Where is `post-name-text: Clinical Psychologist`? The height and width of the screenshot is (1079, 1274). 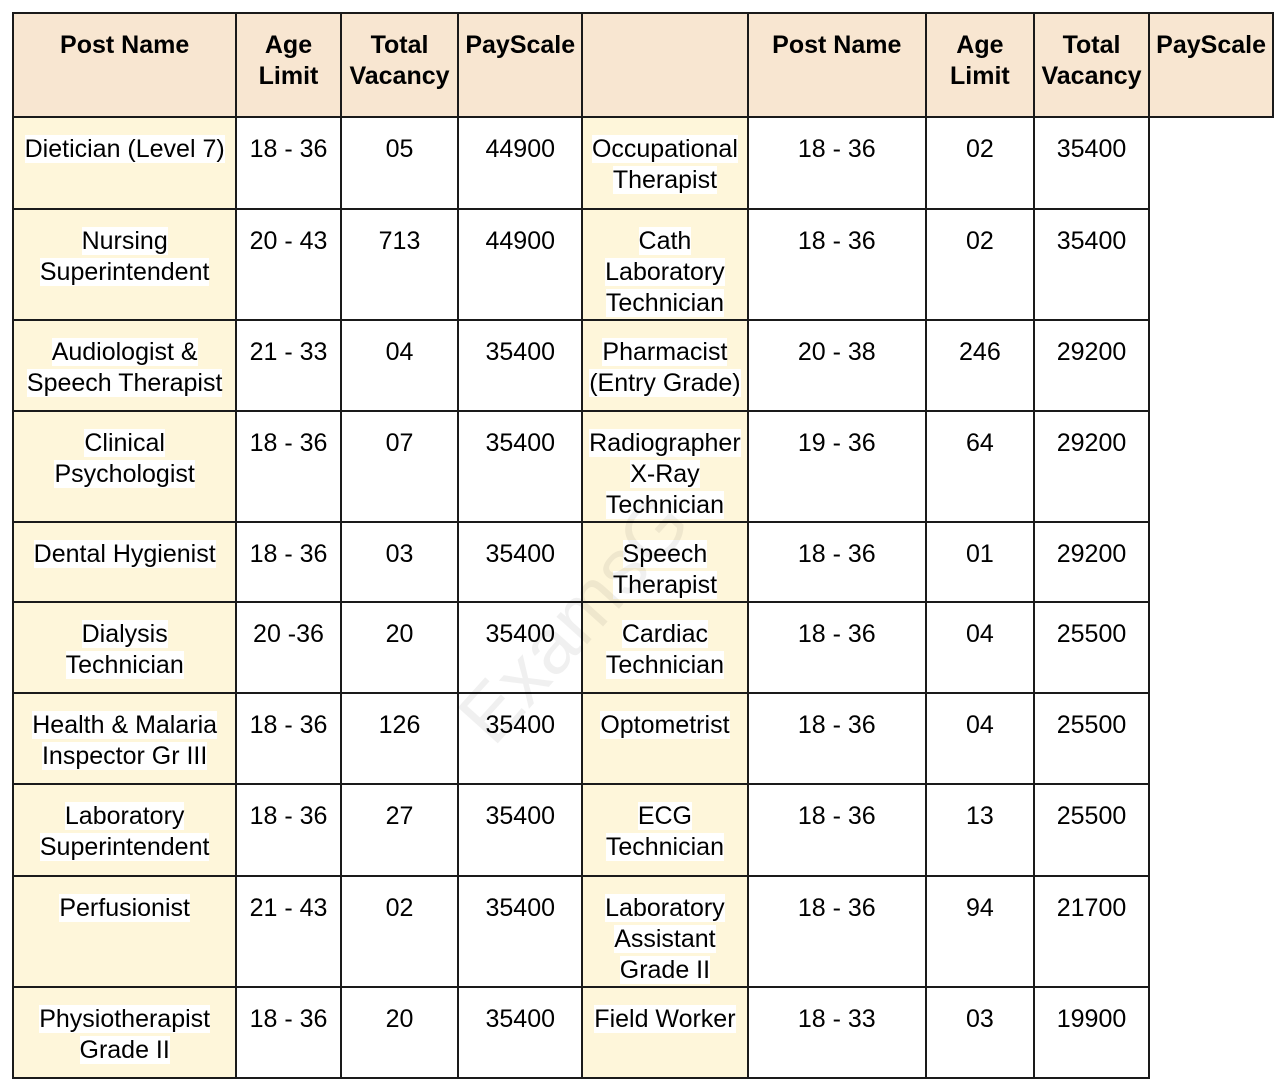
post-name-text: Clinical Psychologist is located at coordinates (124, 458).